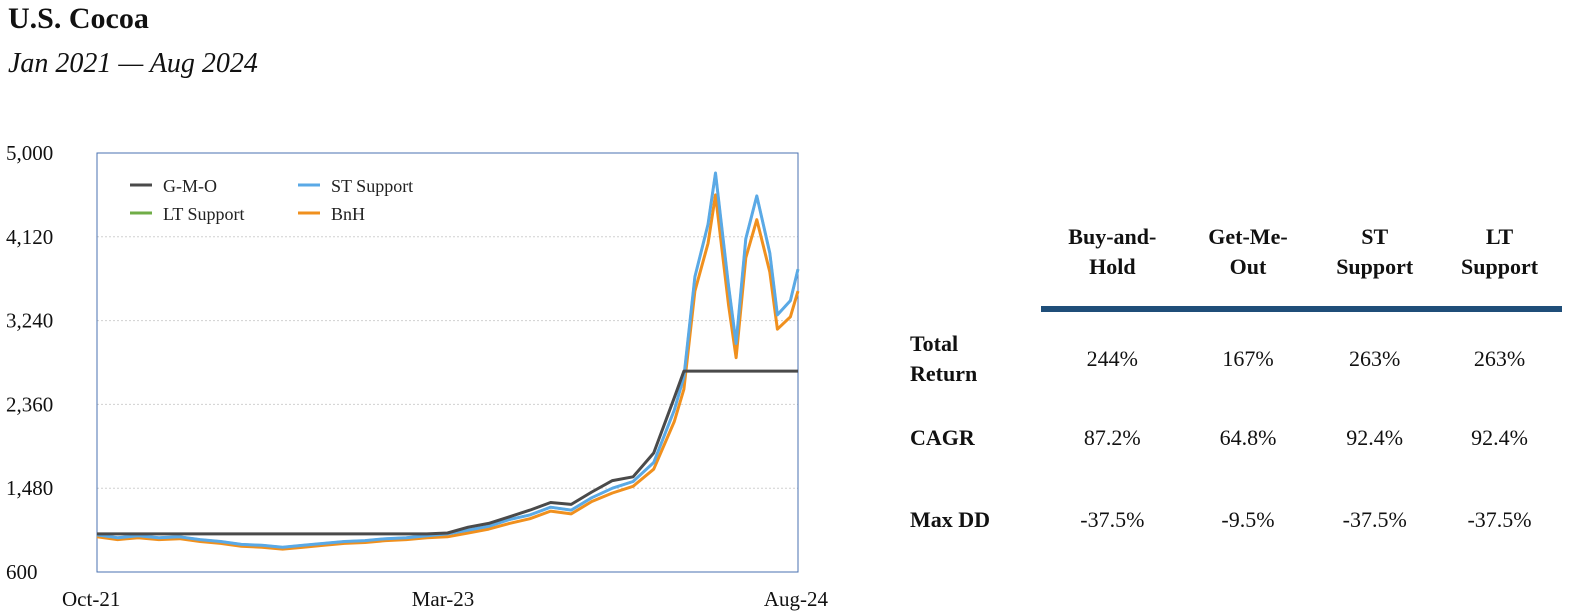  I want to click on table-row: Total Return 244% 167% 263% 263%, so click(1231, 354).